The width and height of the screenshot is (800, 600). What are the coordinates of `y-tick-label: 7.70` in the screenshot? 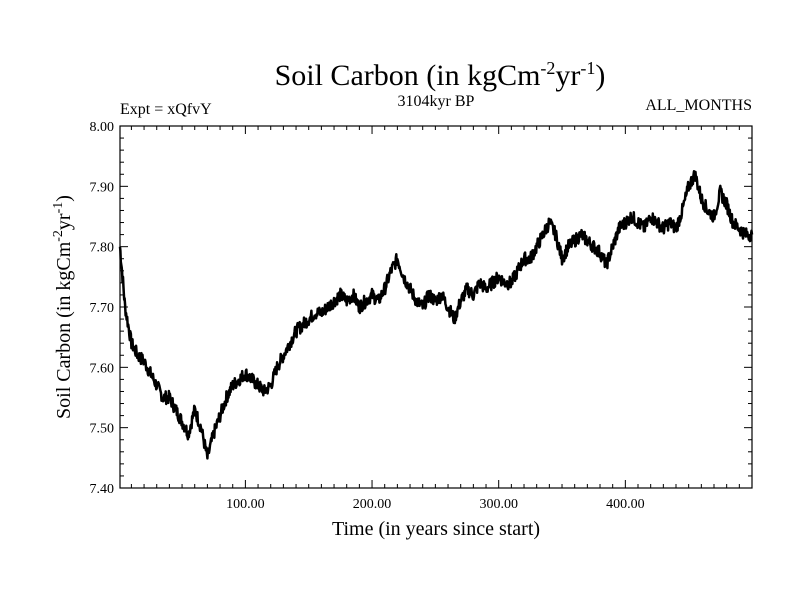 It's located at (102, 308).